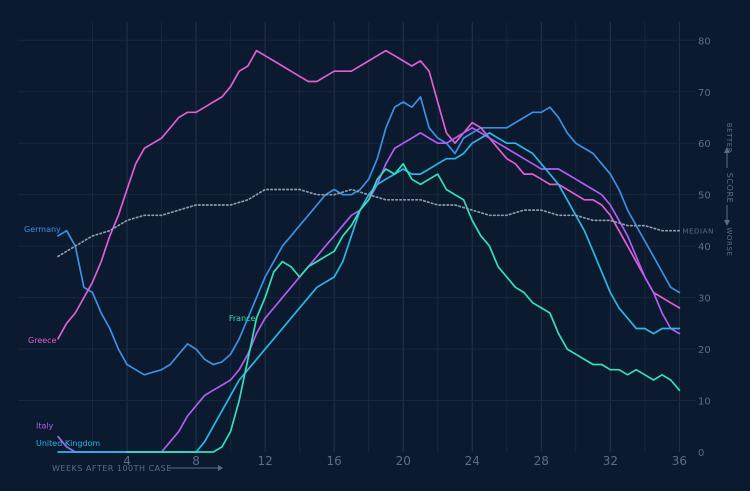 The image size is (750, 491). I want to click on series-label-france: France, so click(242, 318).